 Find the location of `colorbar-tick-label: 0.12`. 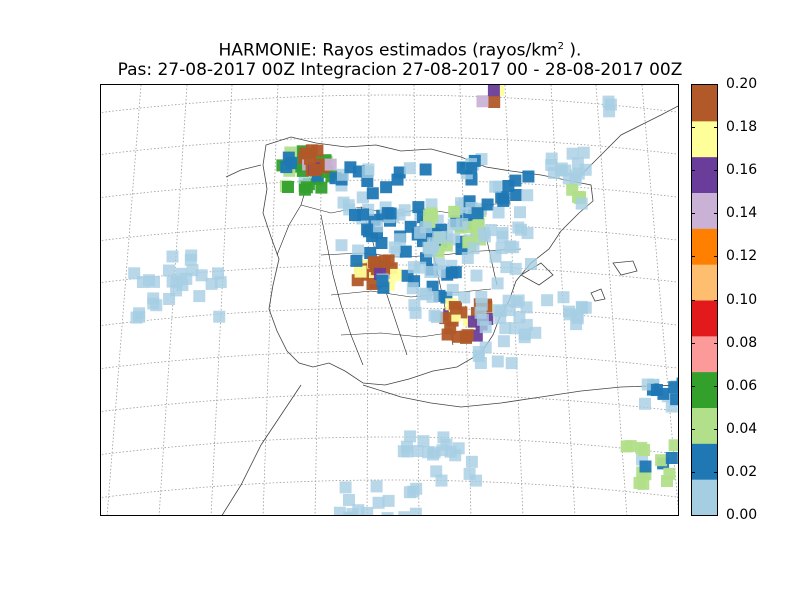

colorbar-tick-label: 0.12 is located at coordinates (742, 256).